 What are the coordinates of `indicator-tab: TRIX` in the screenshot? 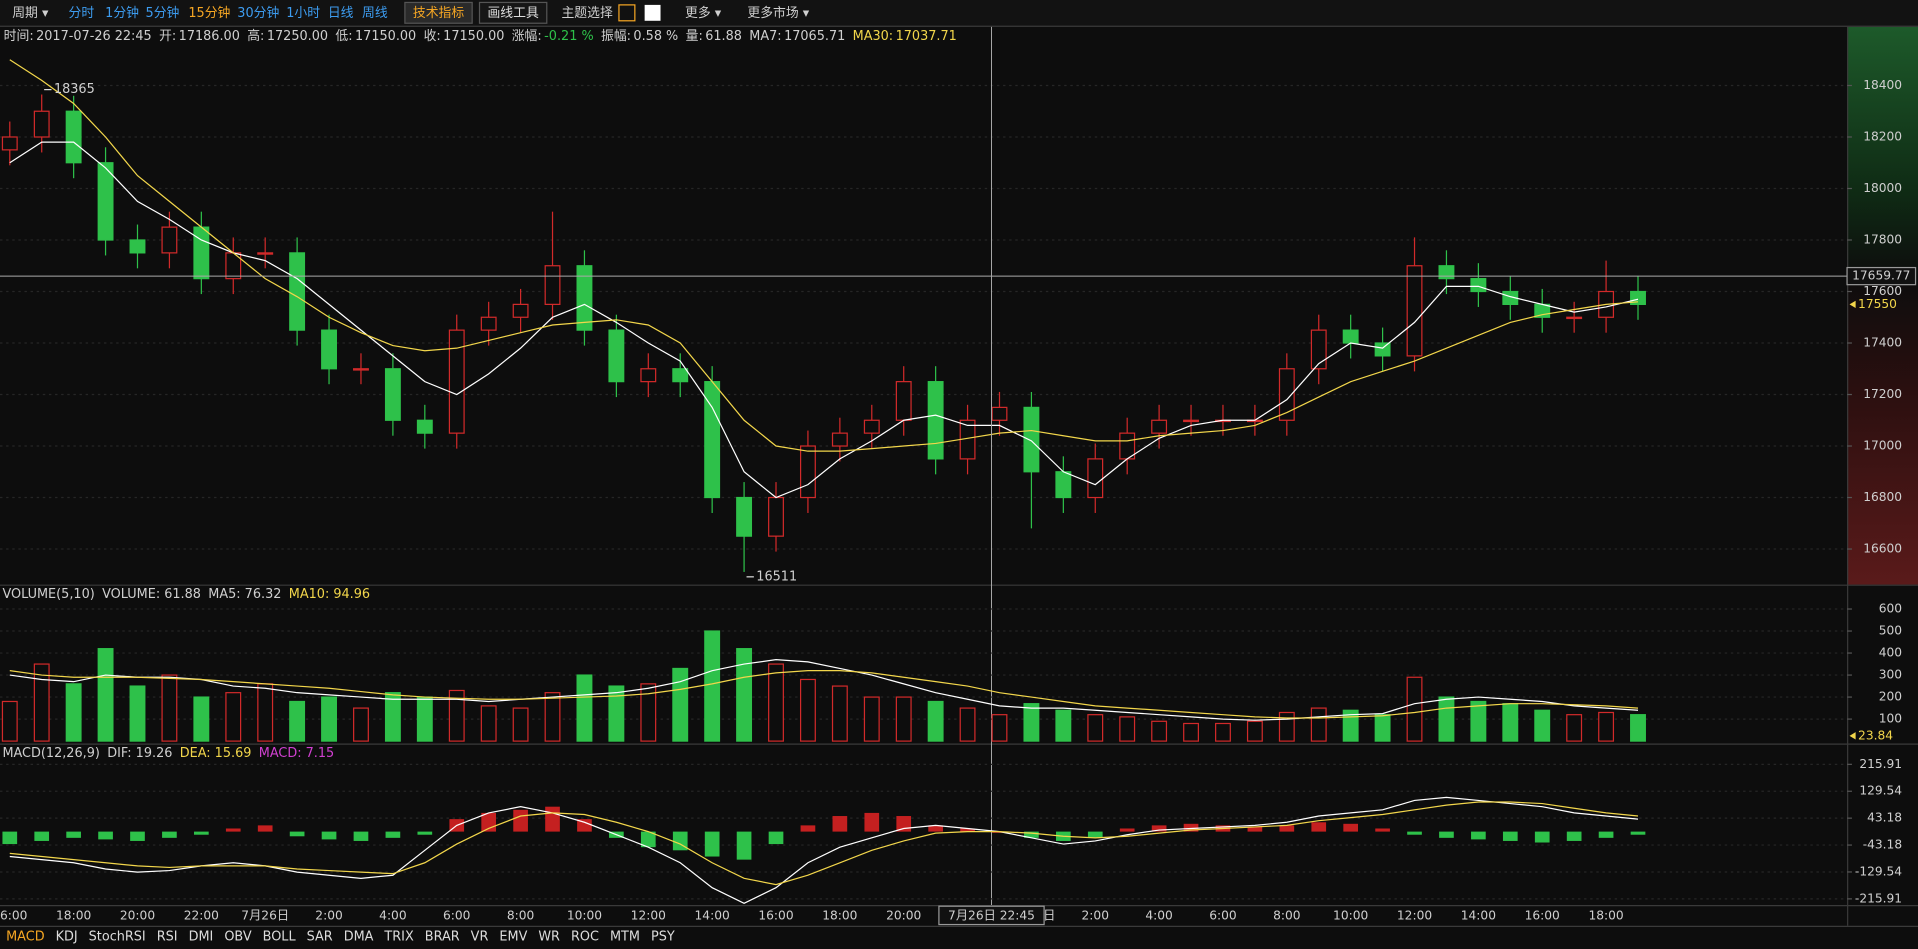 It's located at (398, 936).